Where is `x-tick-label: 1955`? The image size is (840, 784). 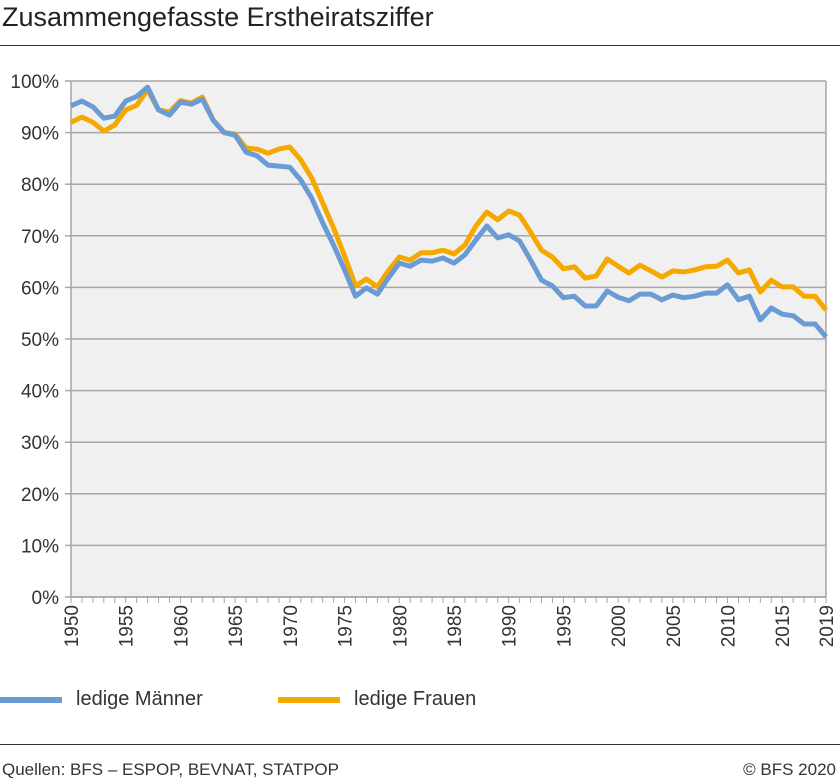
x-tick-label: 1955 is located at coordinates (127, 626).